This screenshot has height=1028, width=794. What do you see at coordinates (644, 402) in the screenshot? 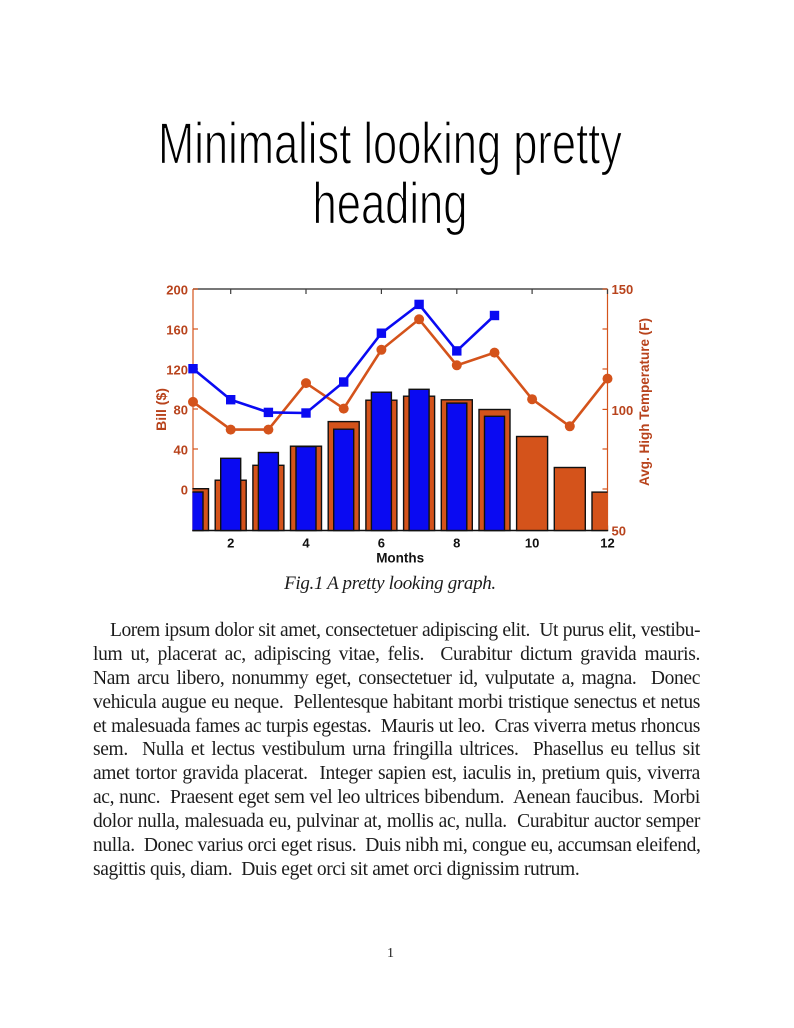
I see `svg-text: Avg. High Temperature (F)` at bounding box center [644, 402].